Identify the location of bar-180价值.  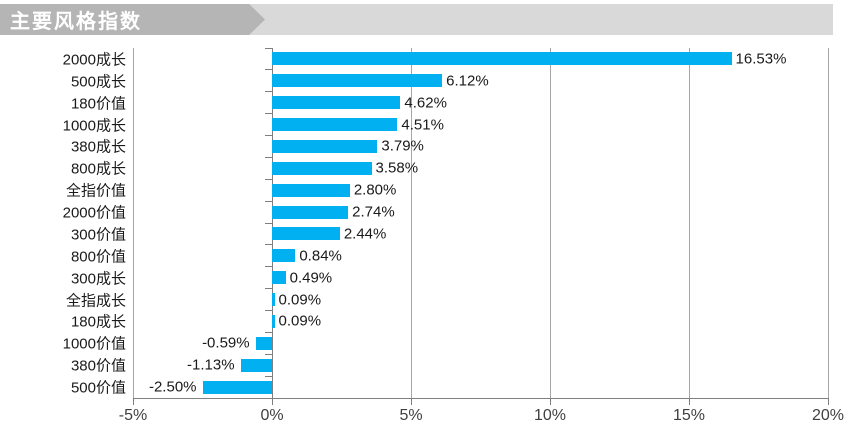
(336, 103).